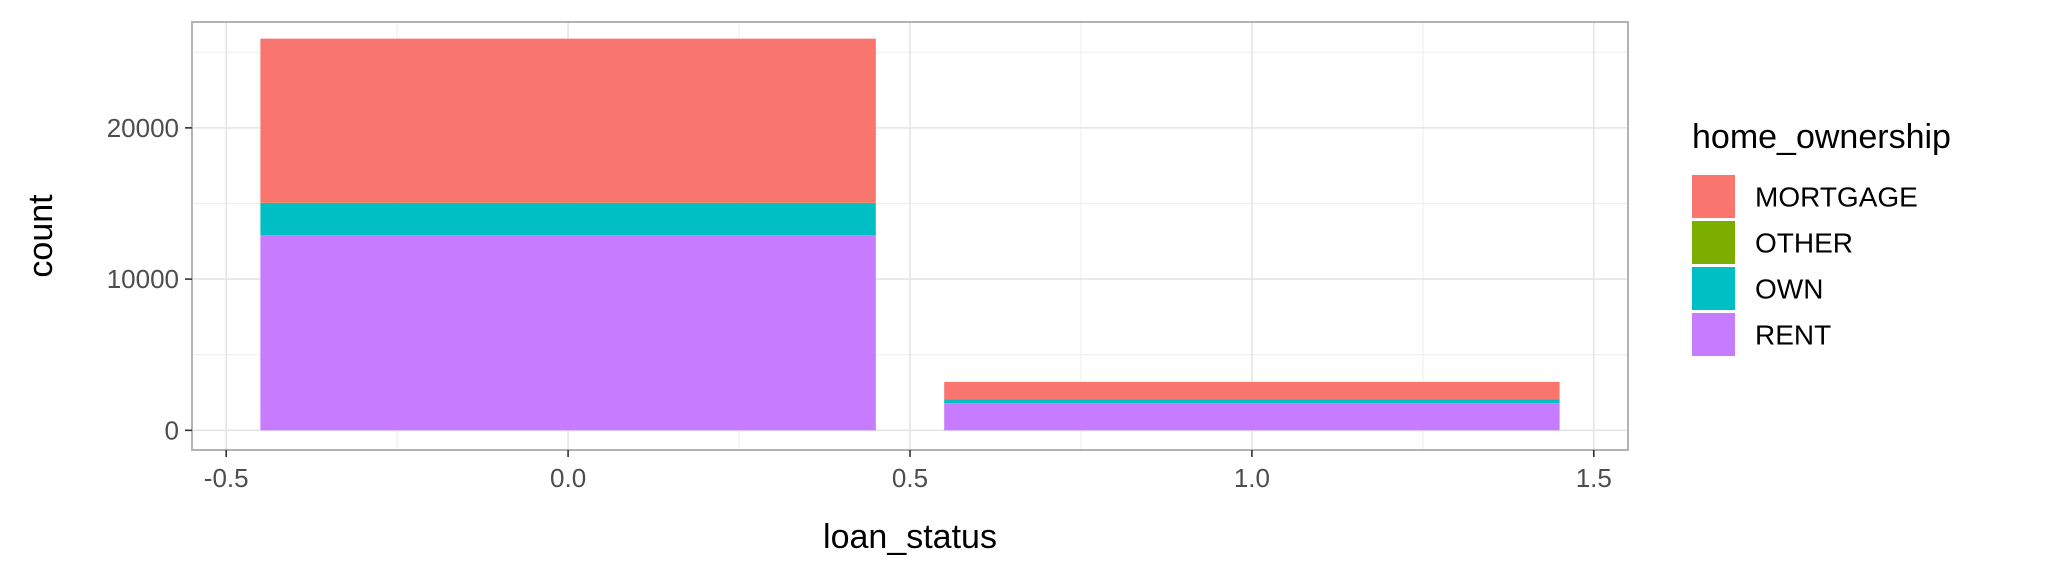 This screenshot has width=2047, height=576. Describe the element at coordinates (910, 537) in the screenshot. I see `x-axis-title: loan_status` at that location.